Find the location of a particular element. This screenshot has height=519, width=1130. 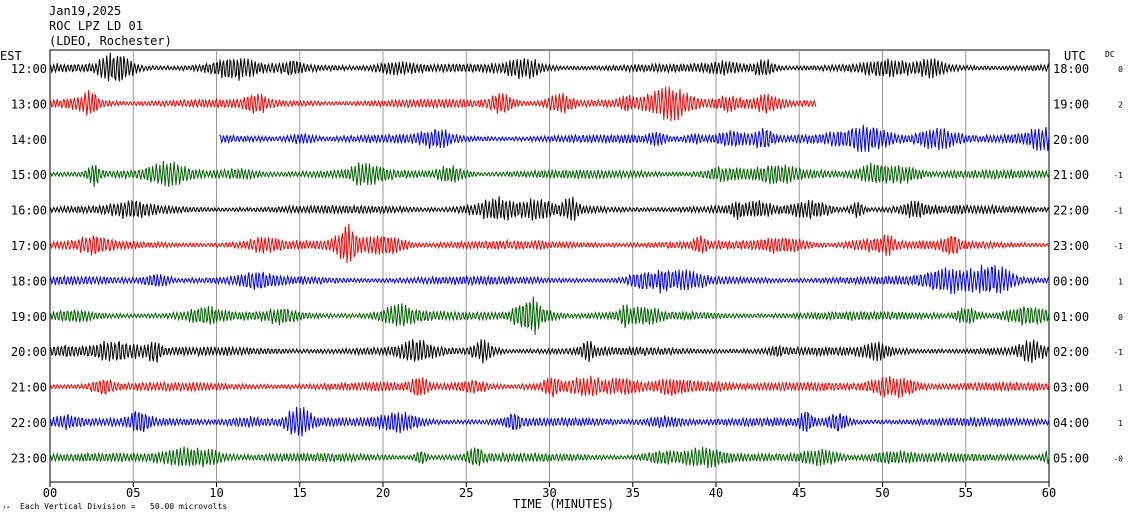

utc-hour-label: 00:00 is located at coordinates (1071, 281).